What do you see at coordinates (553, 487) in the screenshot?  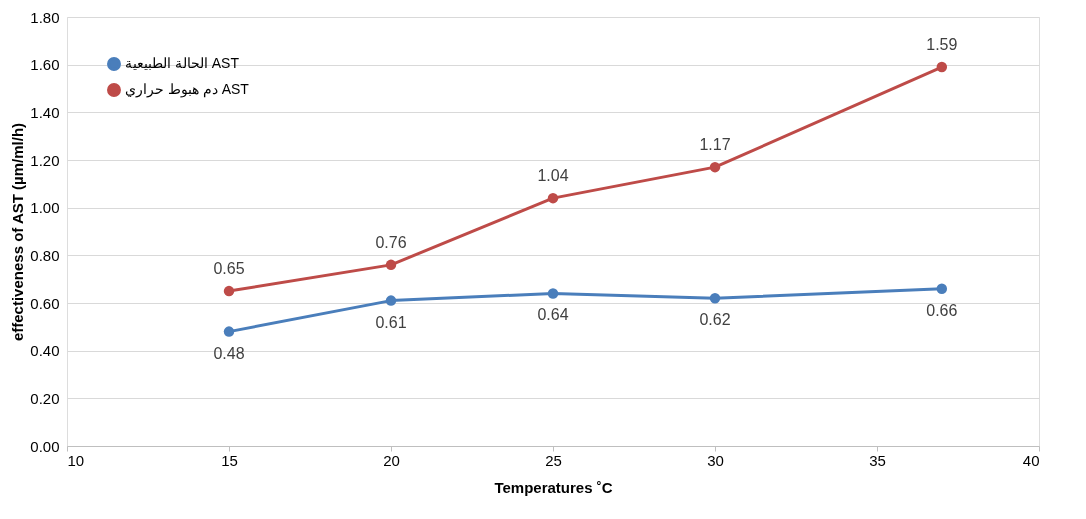 I see `x-axis-title: Temperatures ˚C` at bounding box center [553, 487].